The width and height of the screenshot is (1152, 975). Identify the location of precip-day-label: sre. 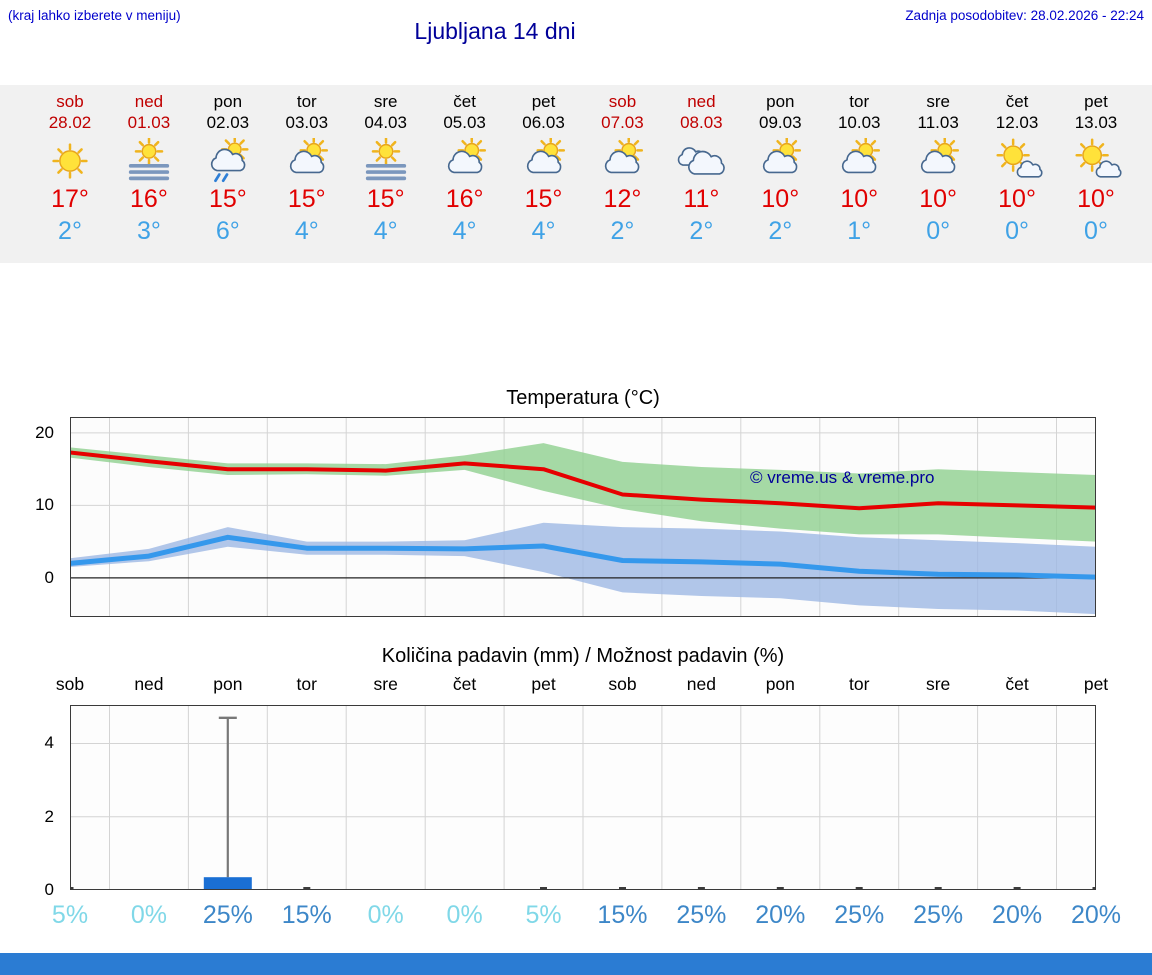
(938, 684).